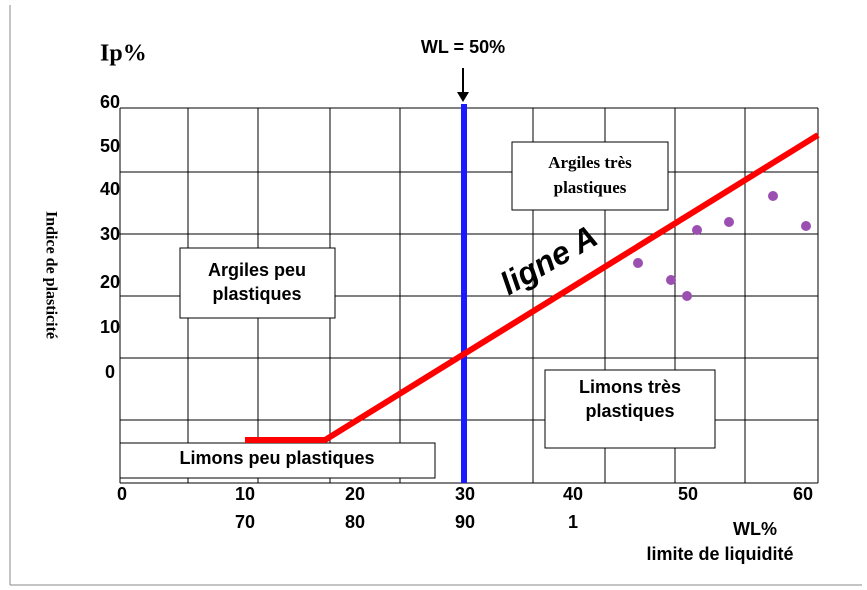  I want to click on marker-label: WL = 50%, so click(463, 47).